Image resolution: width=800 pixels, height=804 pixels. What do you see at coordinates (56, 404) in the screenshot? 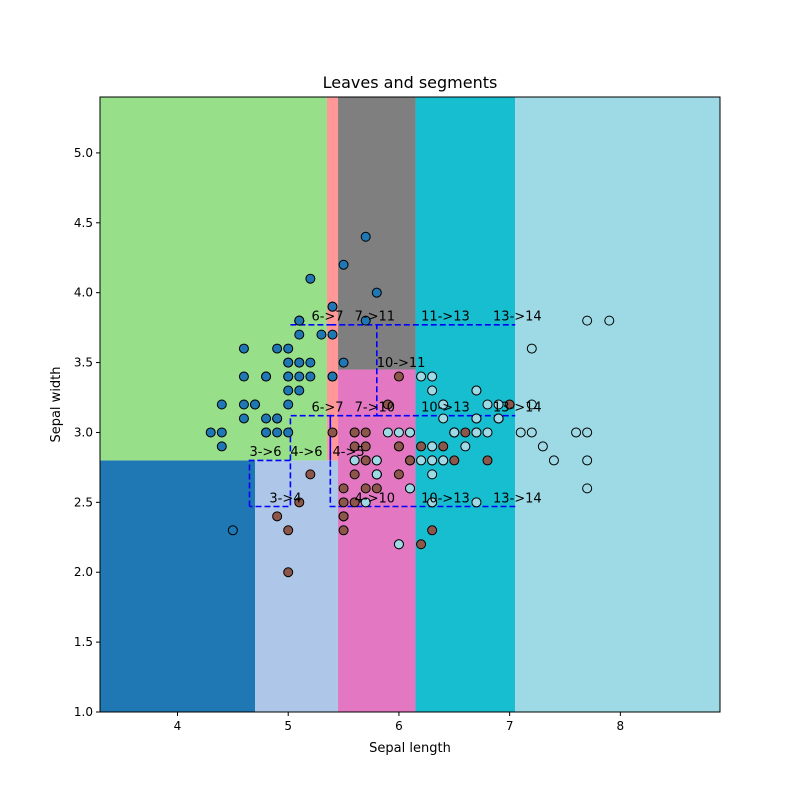
I see `y-axis-label: Sepal width` at bounding box center [56, 404].